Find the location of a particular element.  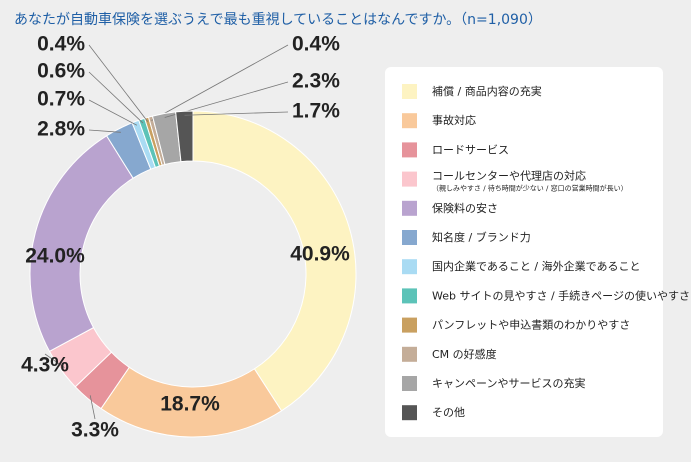

legend-label: 知名度 / ブランド力 is located at coordinates (481, 237).